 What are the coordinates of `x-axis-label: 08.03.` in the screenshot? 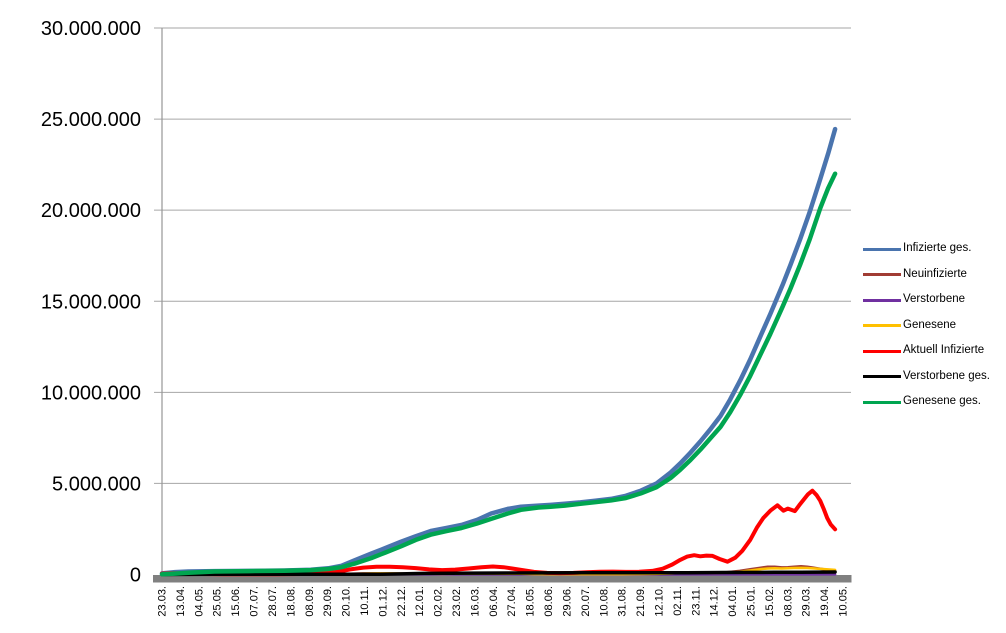 It's located at (788, 601).